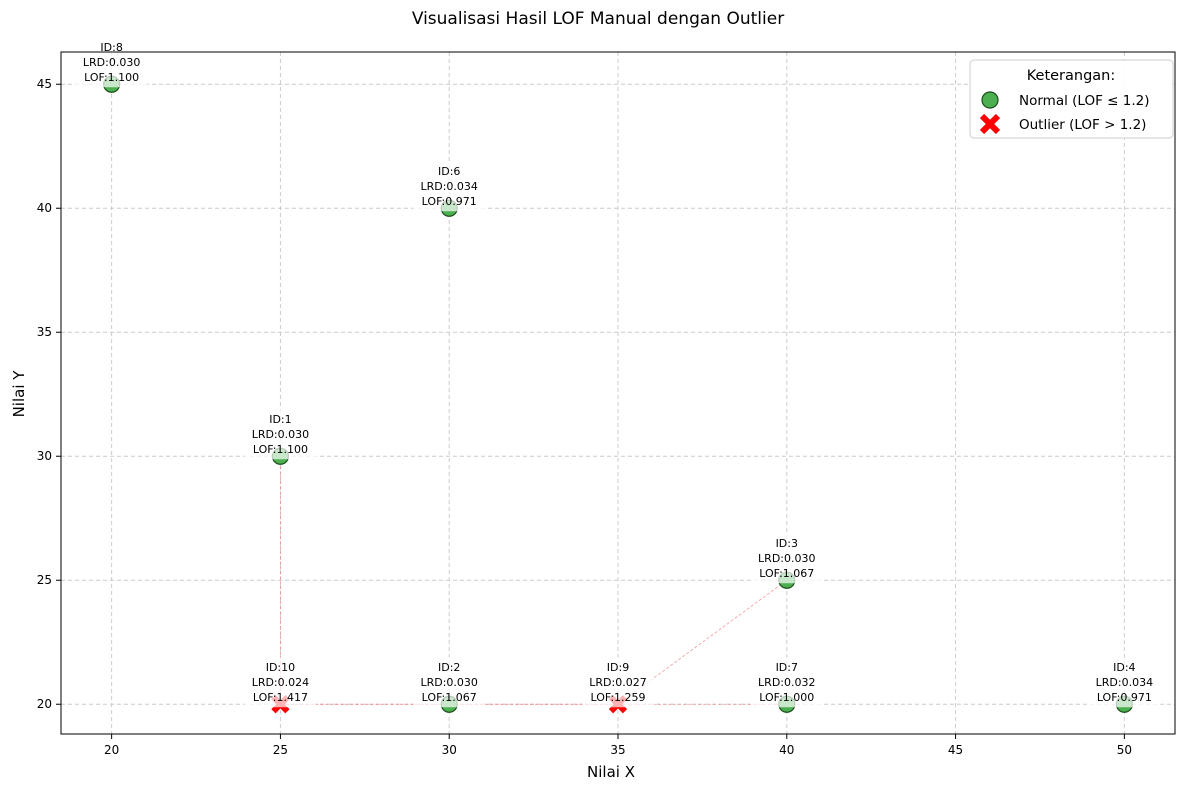 The width and height of the screenshot is (1189, 790). What do you see at coordinates (449, 171) in the screenshot?
I see `point-label-id: ID:6` at bounding box center [449, 171].